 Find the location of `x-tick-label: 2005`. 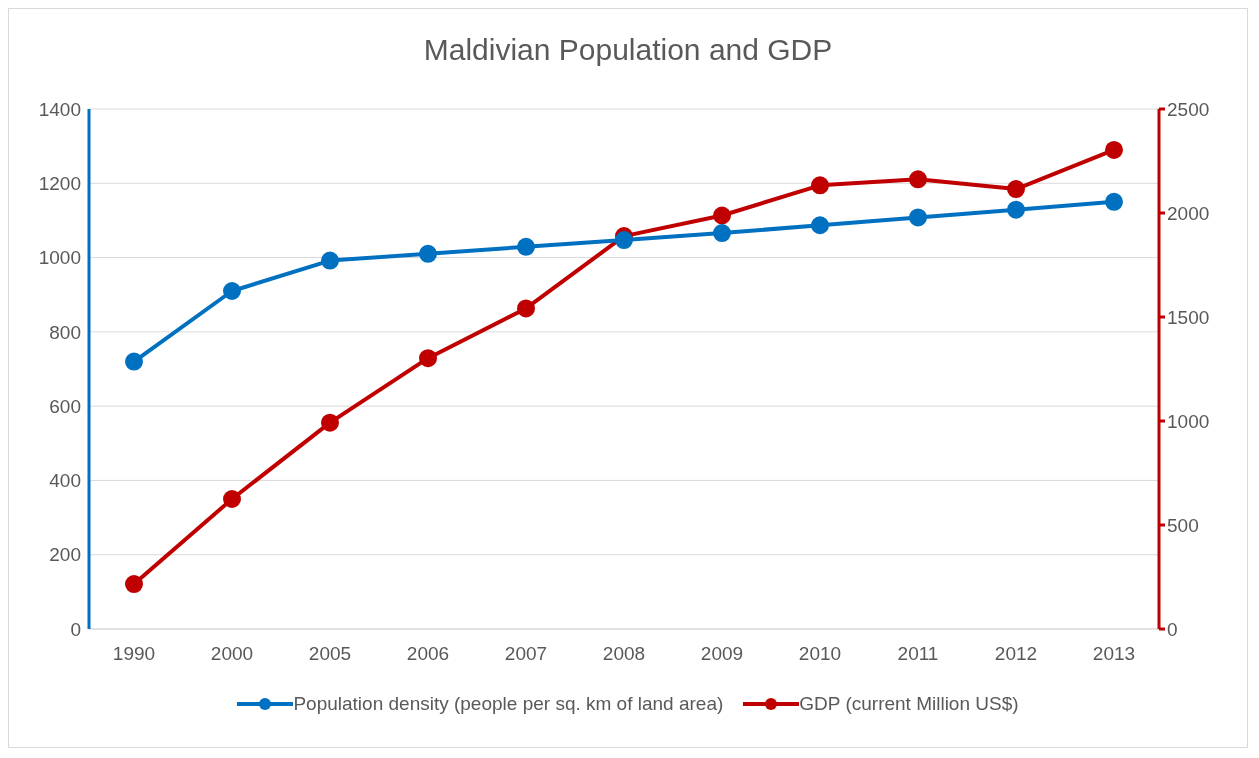

x-tick-label: 2005 is located at coordinates (330, 654).